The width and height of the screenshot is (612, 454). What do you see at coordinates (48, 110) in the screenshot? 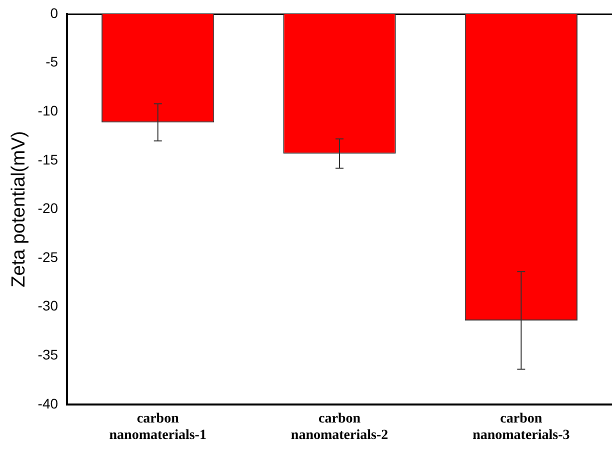
I see `y-tick-label: -10` at bounding box center [48, 110].